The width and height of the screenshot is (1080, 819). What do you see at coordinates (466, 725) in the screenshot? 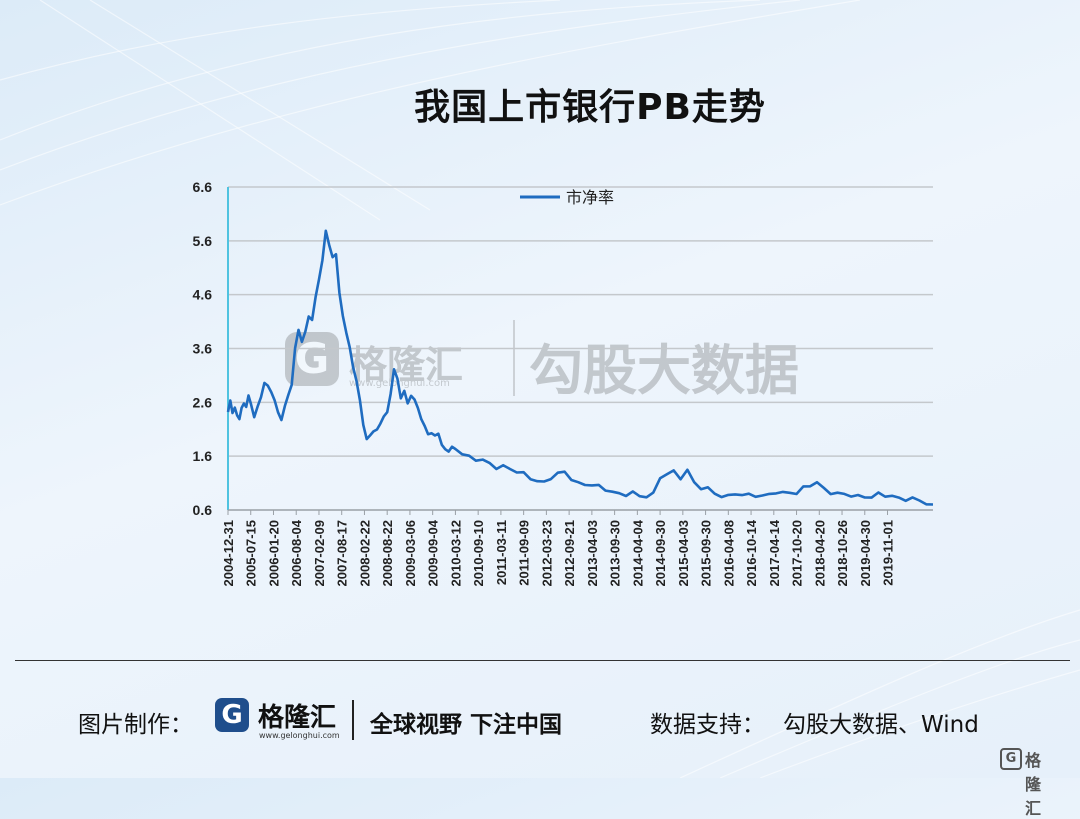
I see `footer-slogan: 全球视野 下注中国` at bounding box center [466, 725].